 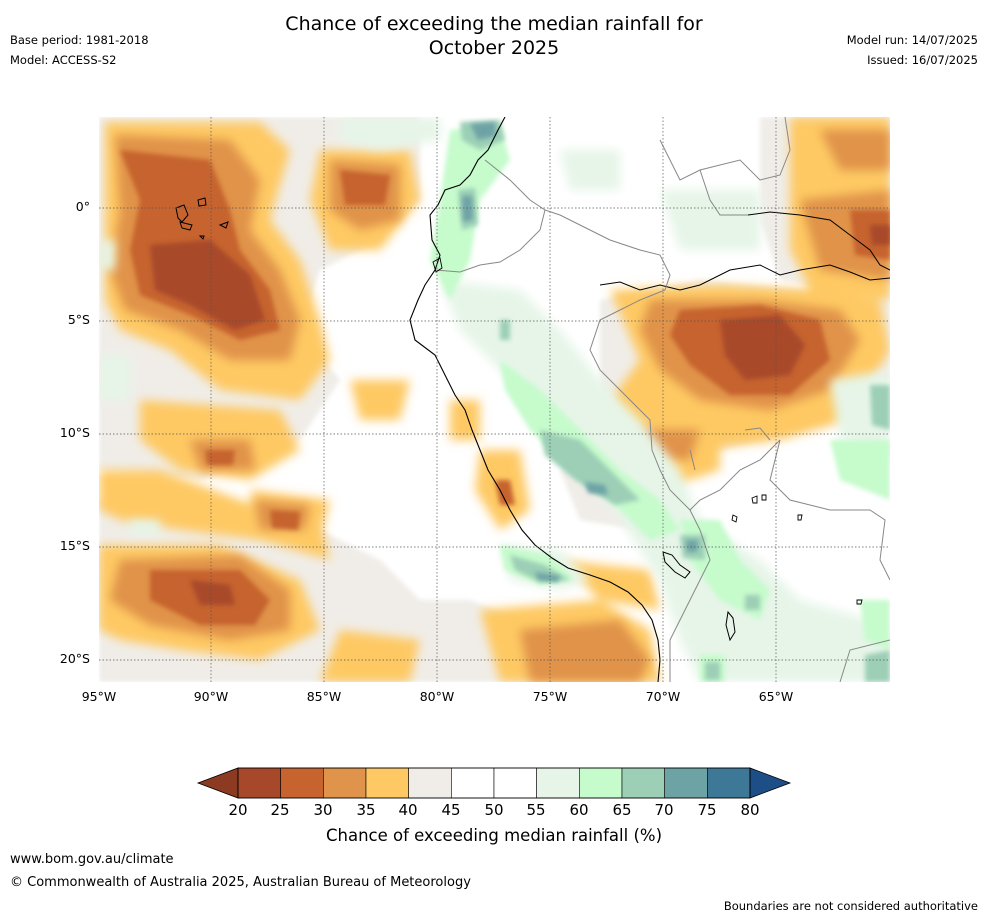 I want to click on colorbar-high-extend, so click(x=770, y=783).